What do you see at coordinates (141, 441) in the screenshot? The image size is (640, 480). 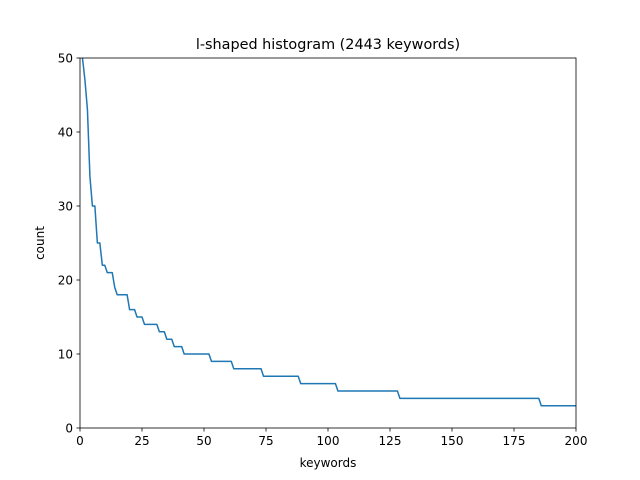 I see `x-tick-label: 25` at bounding box center [141, 441].